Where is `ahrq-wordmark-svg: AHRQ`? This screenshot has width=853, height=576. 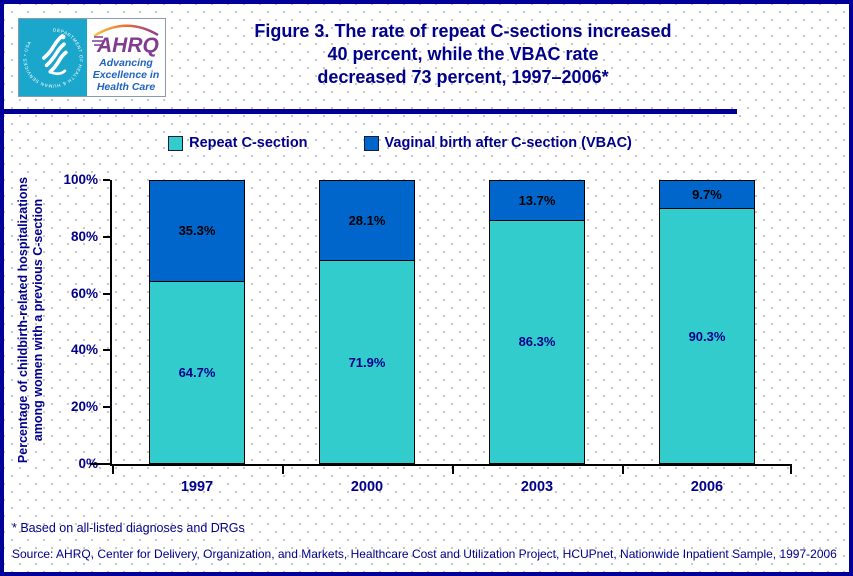 ahrq-wordmark-svg: AHRQ is located at coordinates (125, 40).